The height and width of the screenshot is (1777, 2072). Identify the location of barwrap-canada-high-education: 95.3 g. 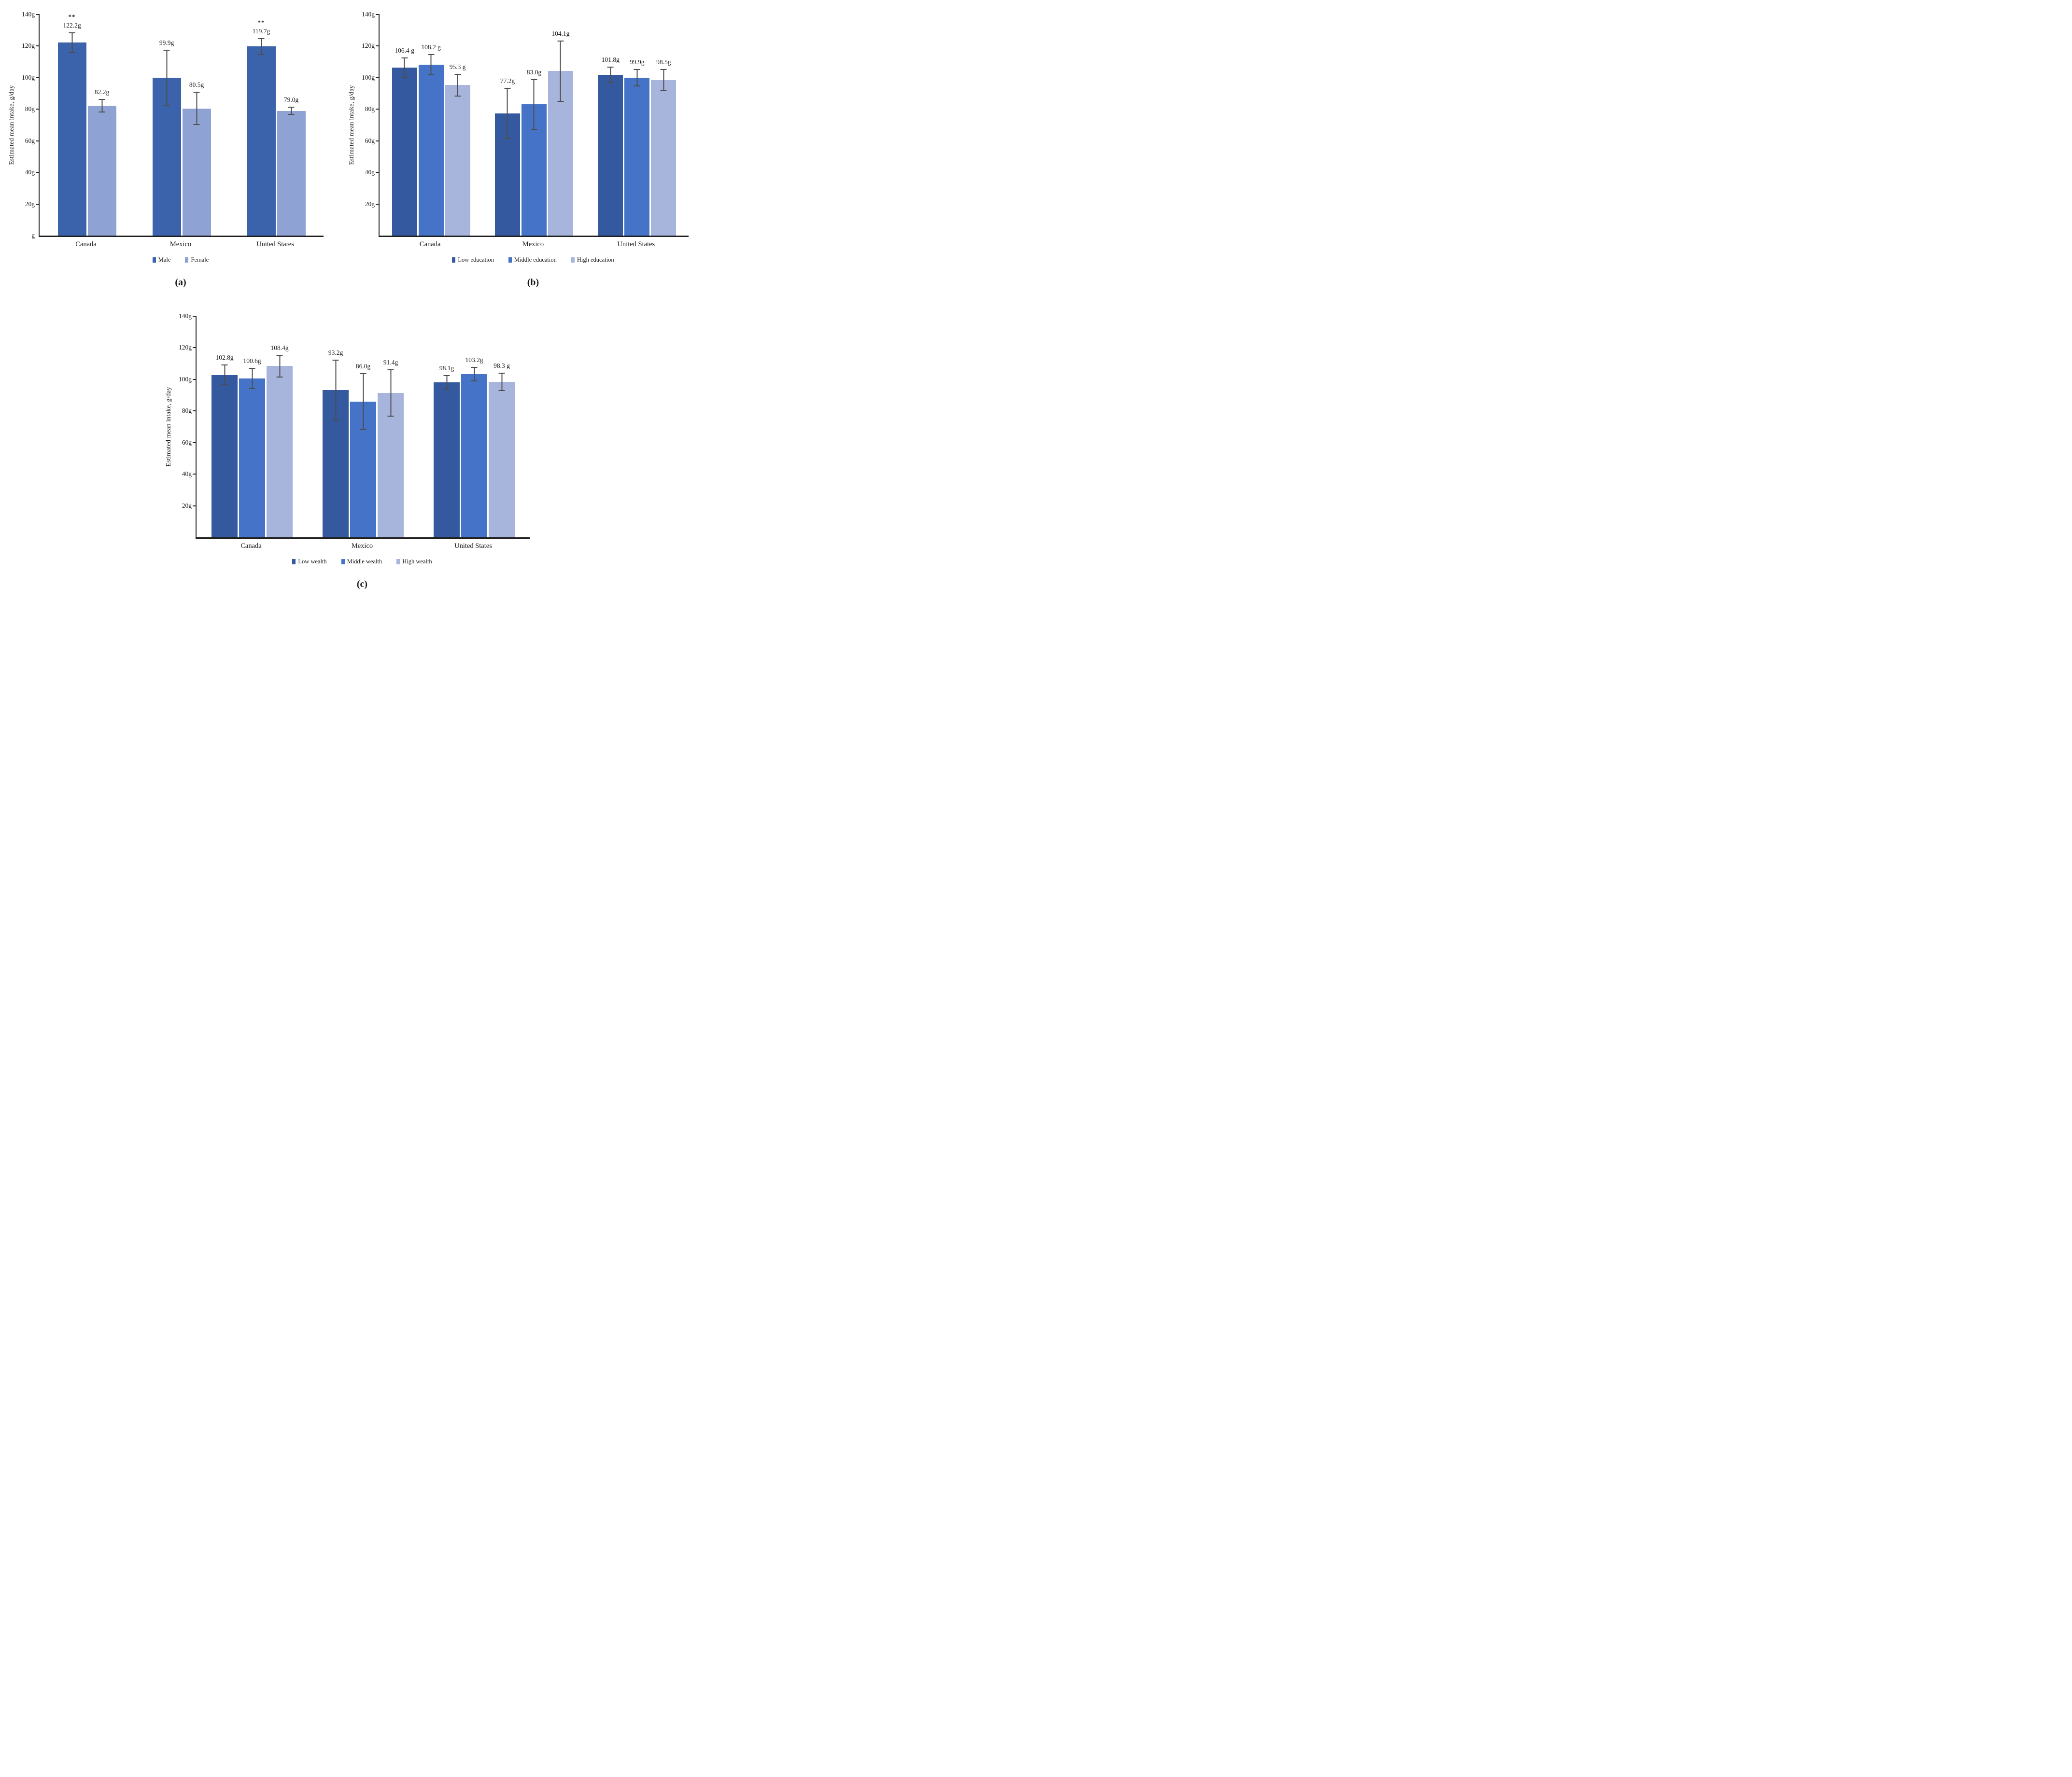
(457, 149).